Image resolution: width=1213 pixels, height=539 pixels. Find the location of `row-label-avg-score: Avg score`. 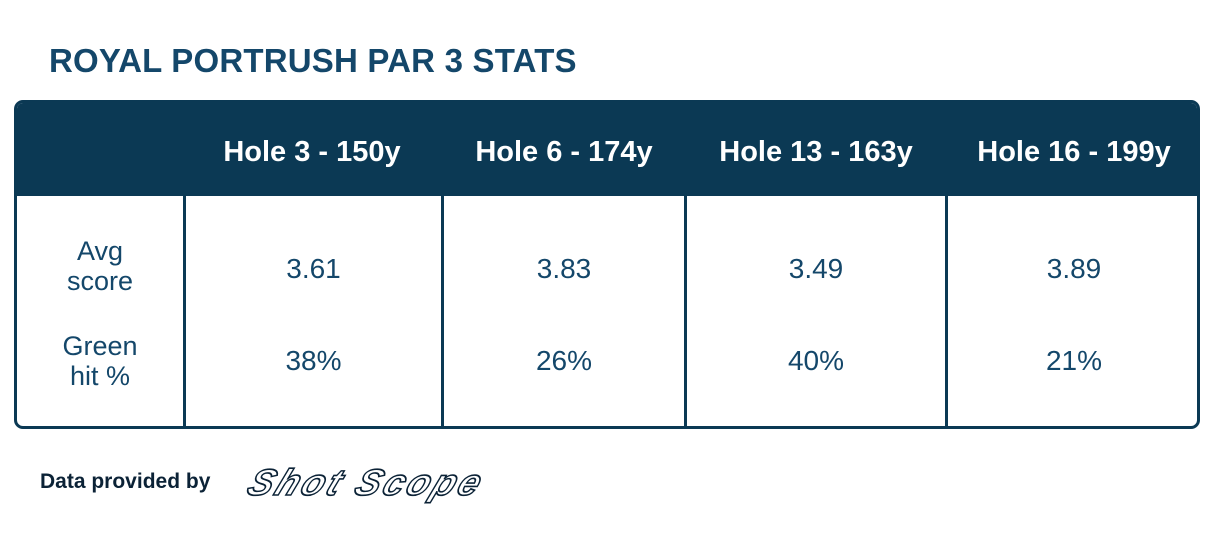

row-label-avg-score: Avg score is located at coordinates (100, 266).